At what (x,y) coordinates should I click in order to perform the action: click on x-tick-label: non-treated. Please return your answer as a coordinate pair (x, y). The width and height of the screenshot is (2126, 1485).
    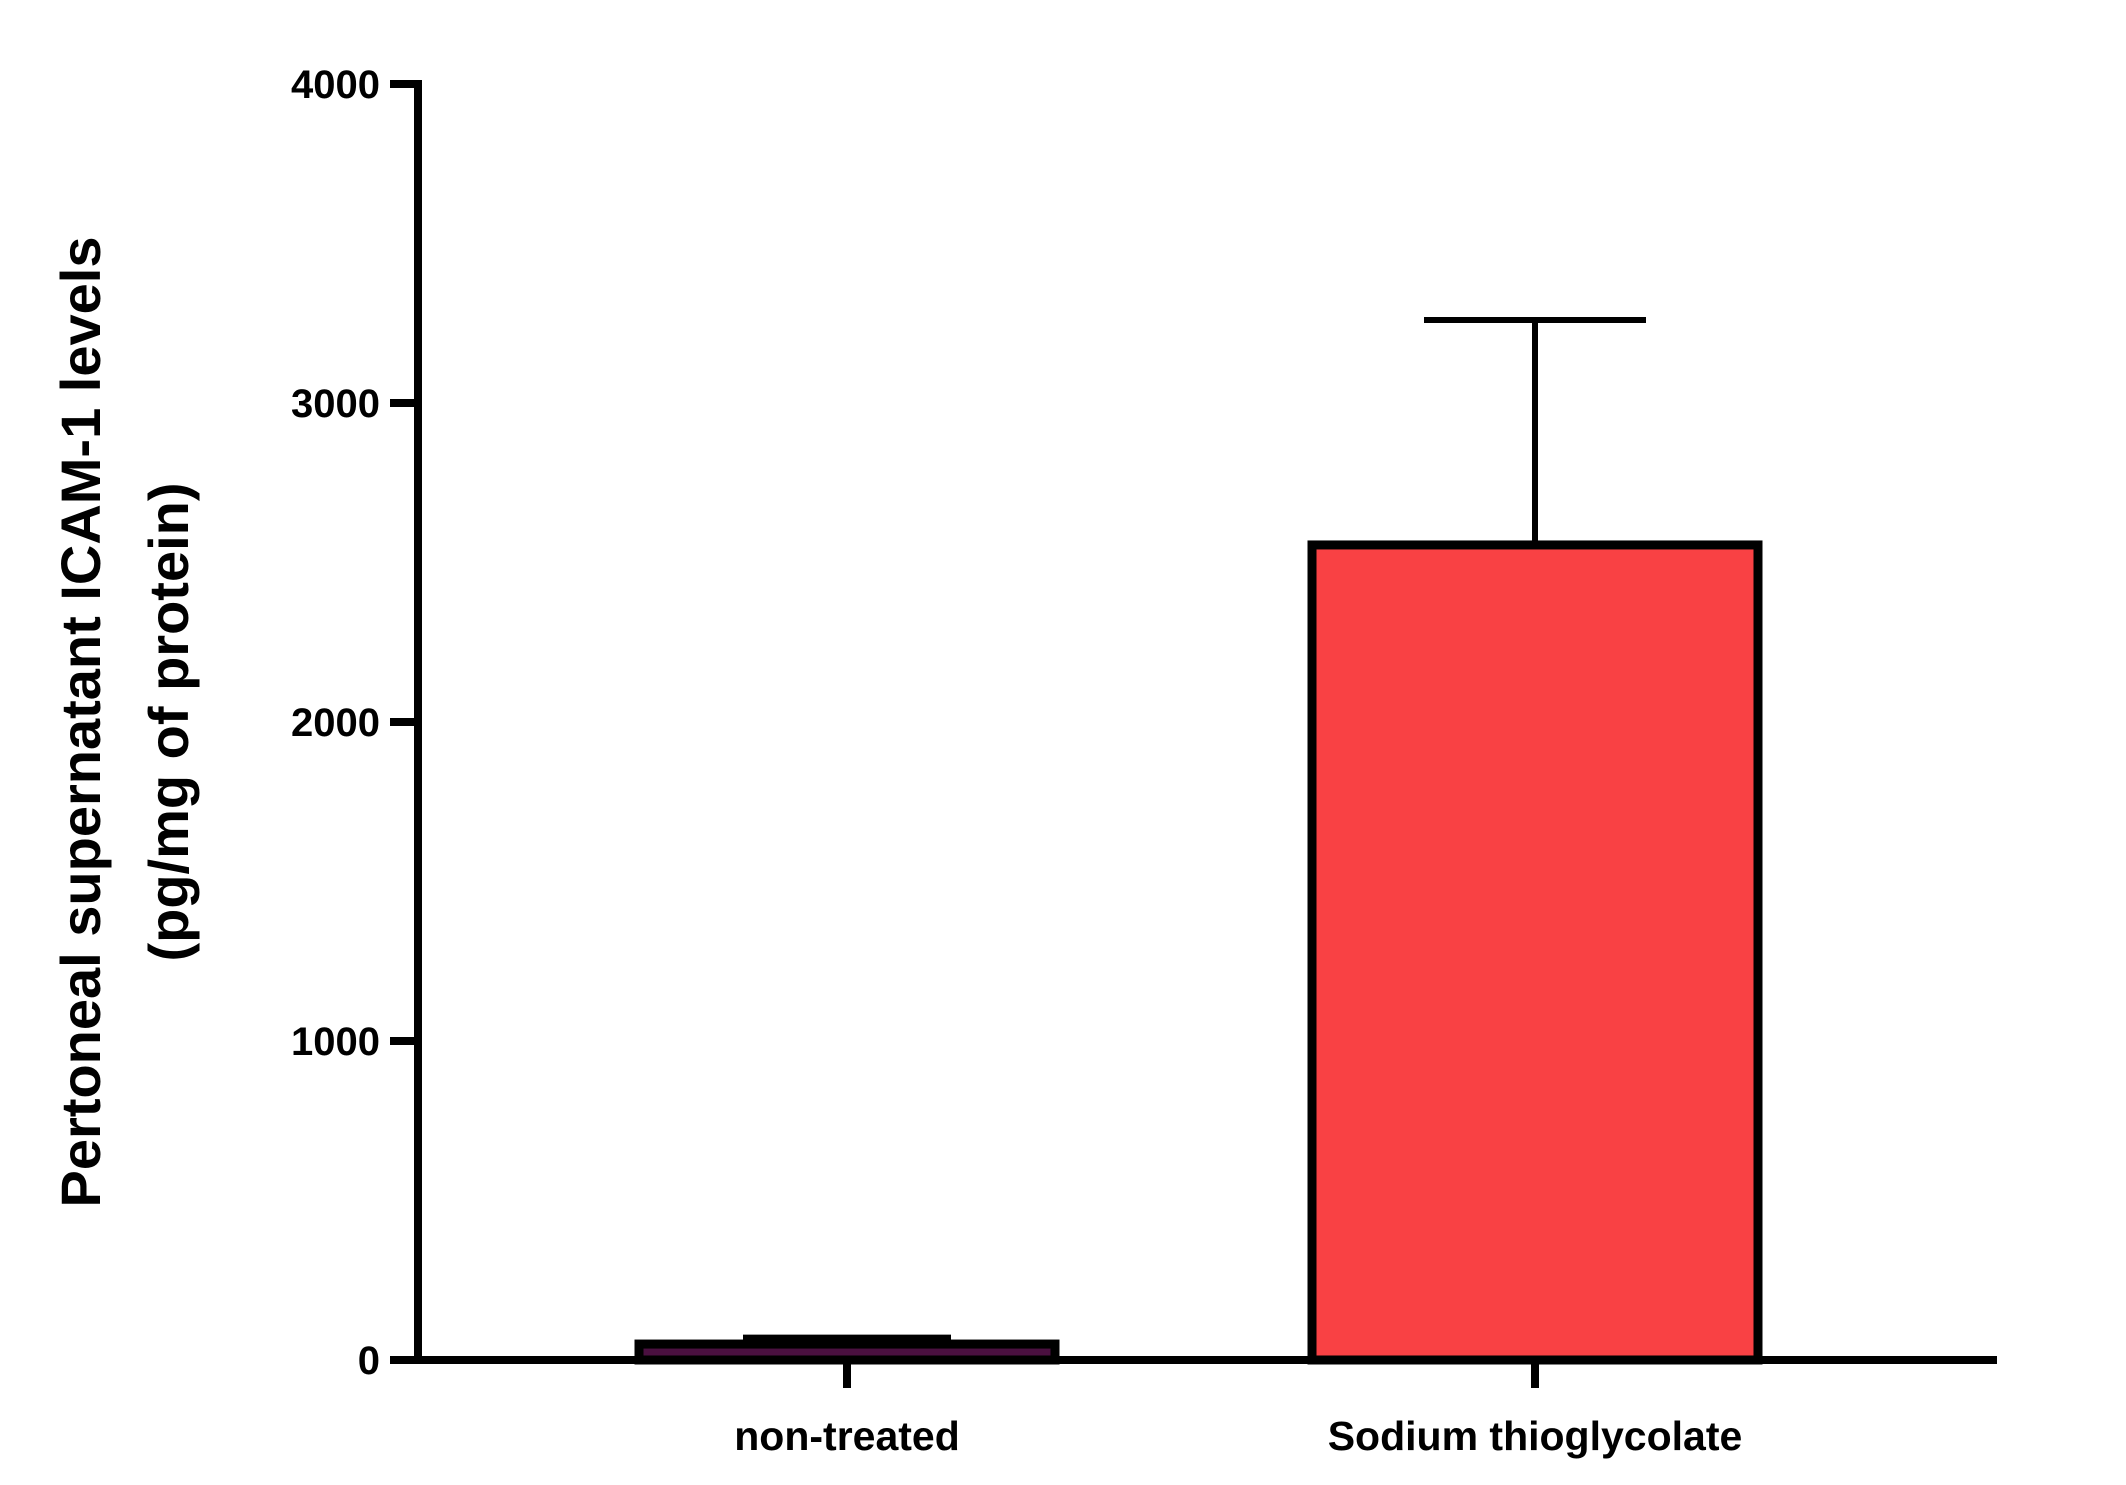
    Looking at the image, I should click on (847, 1436).